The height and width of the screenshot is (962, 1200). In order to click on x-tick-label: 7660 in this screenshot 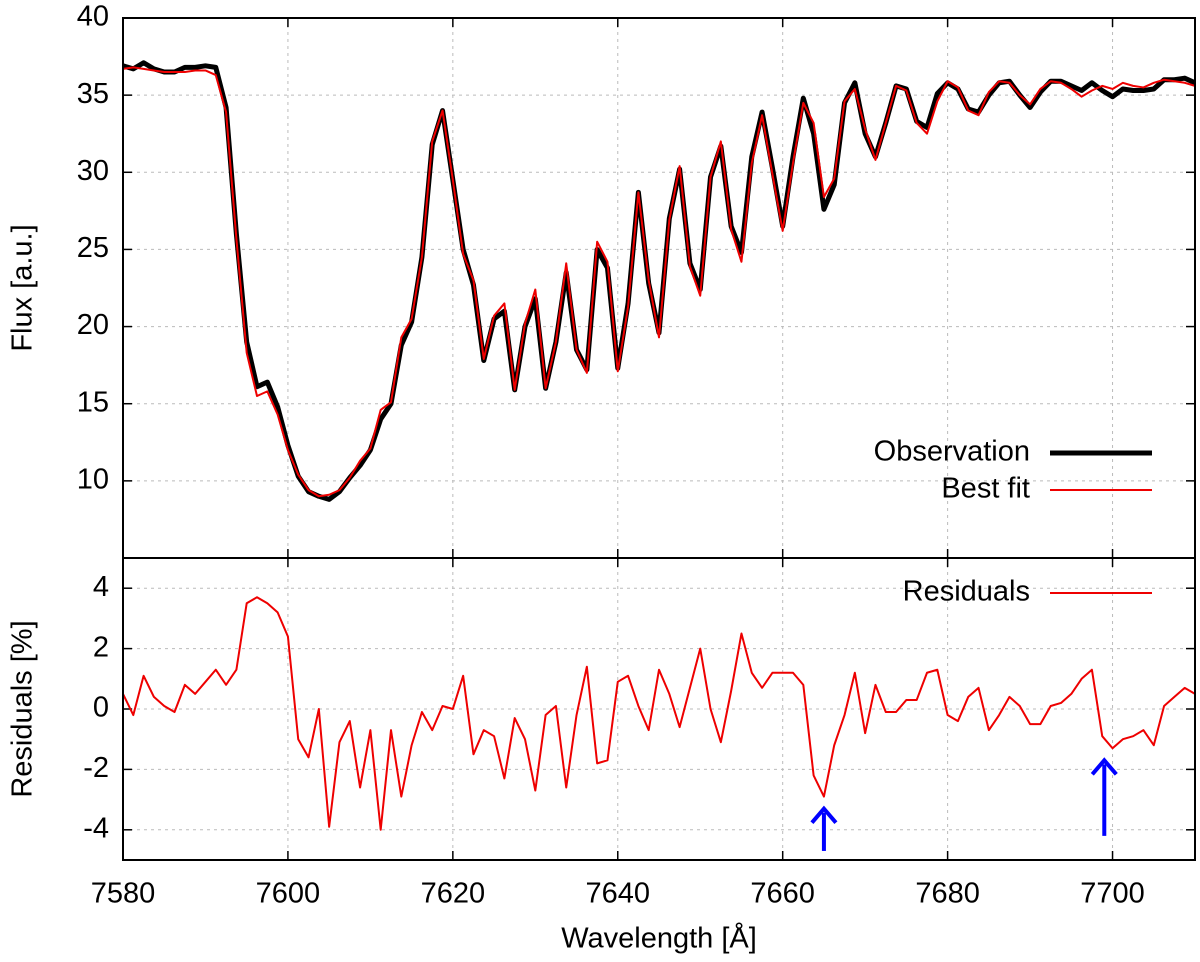, I will do `click(782, 894)`.